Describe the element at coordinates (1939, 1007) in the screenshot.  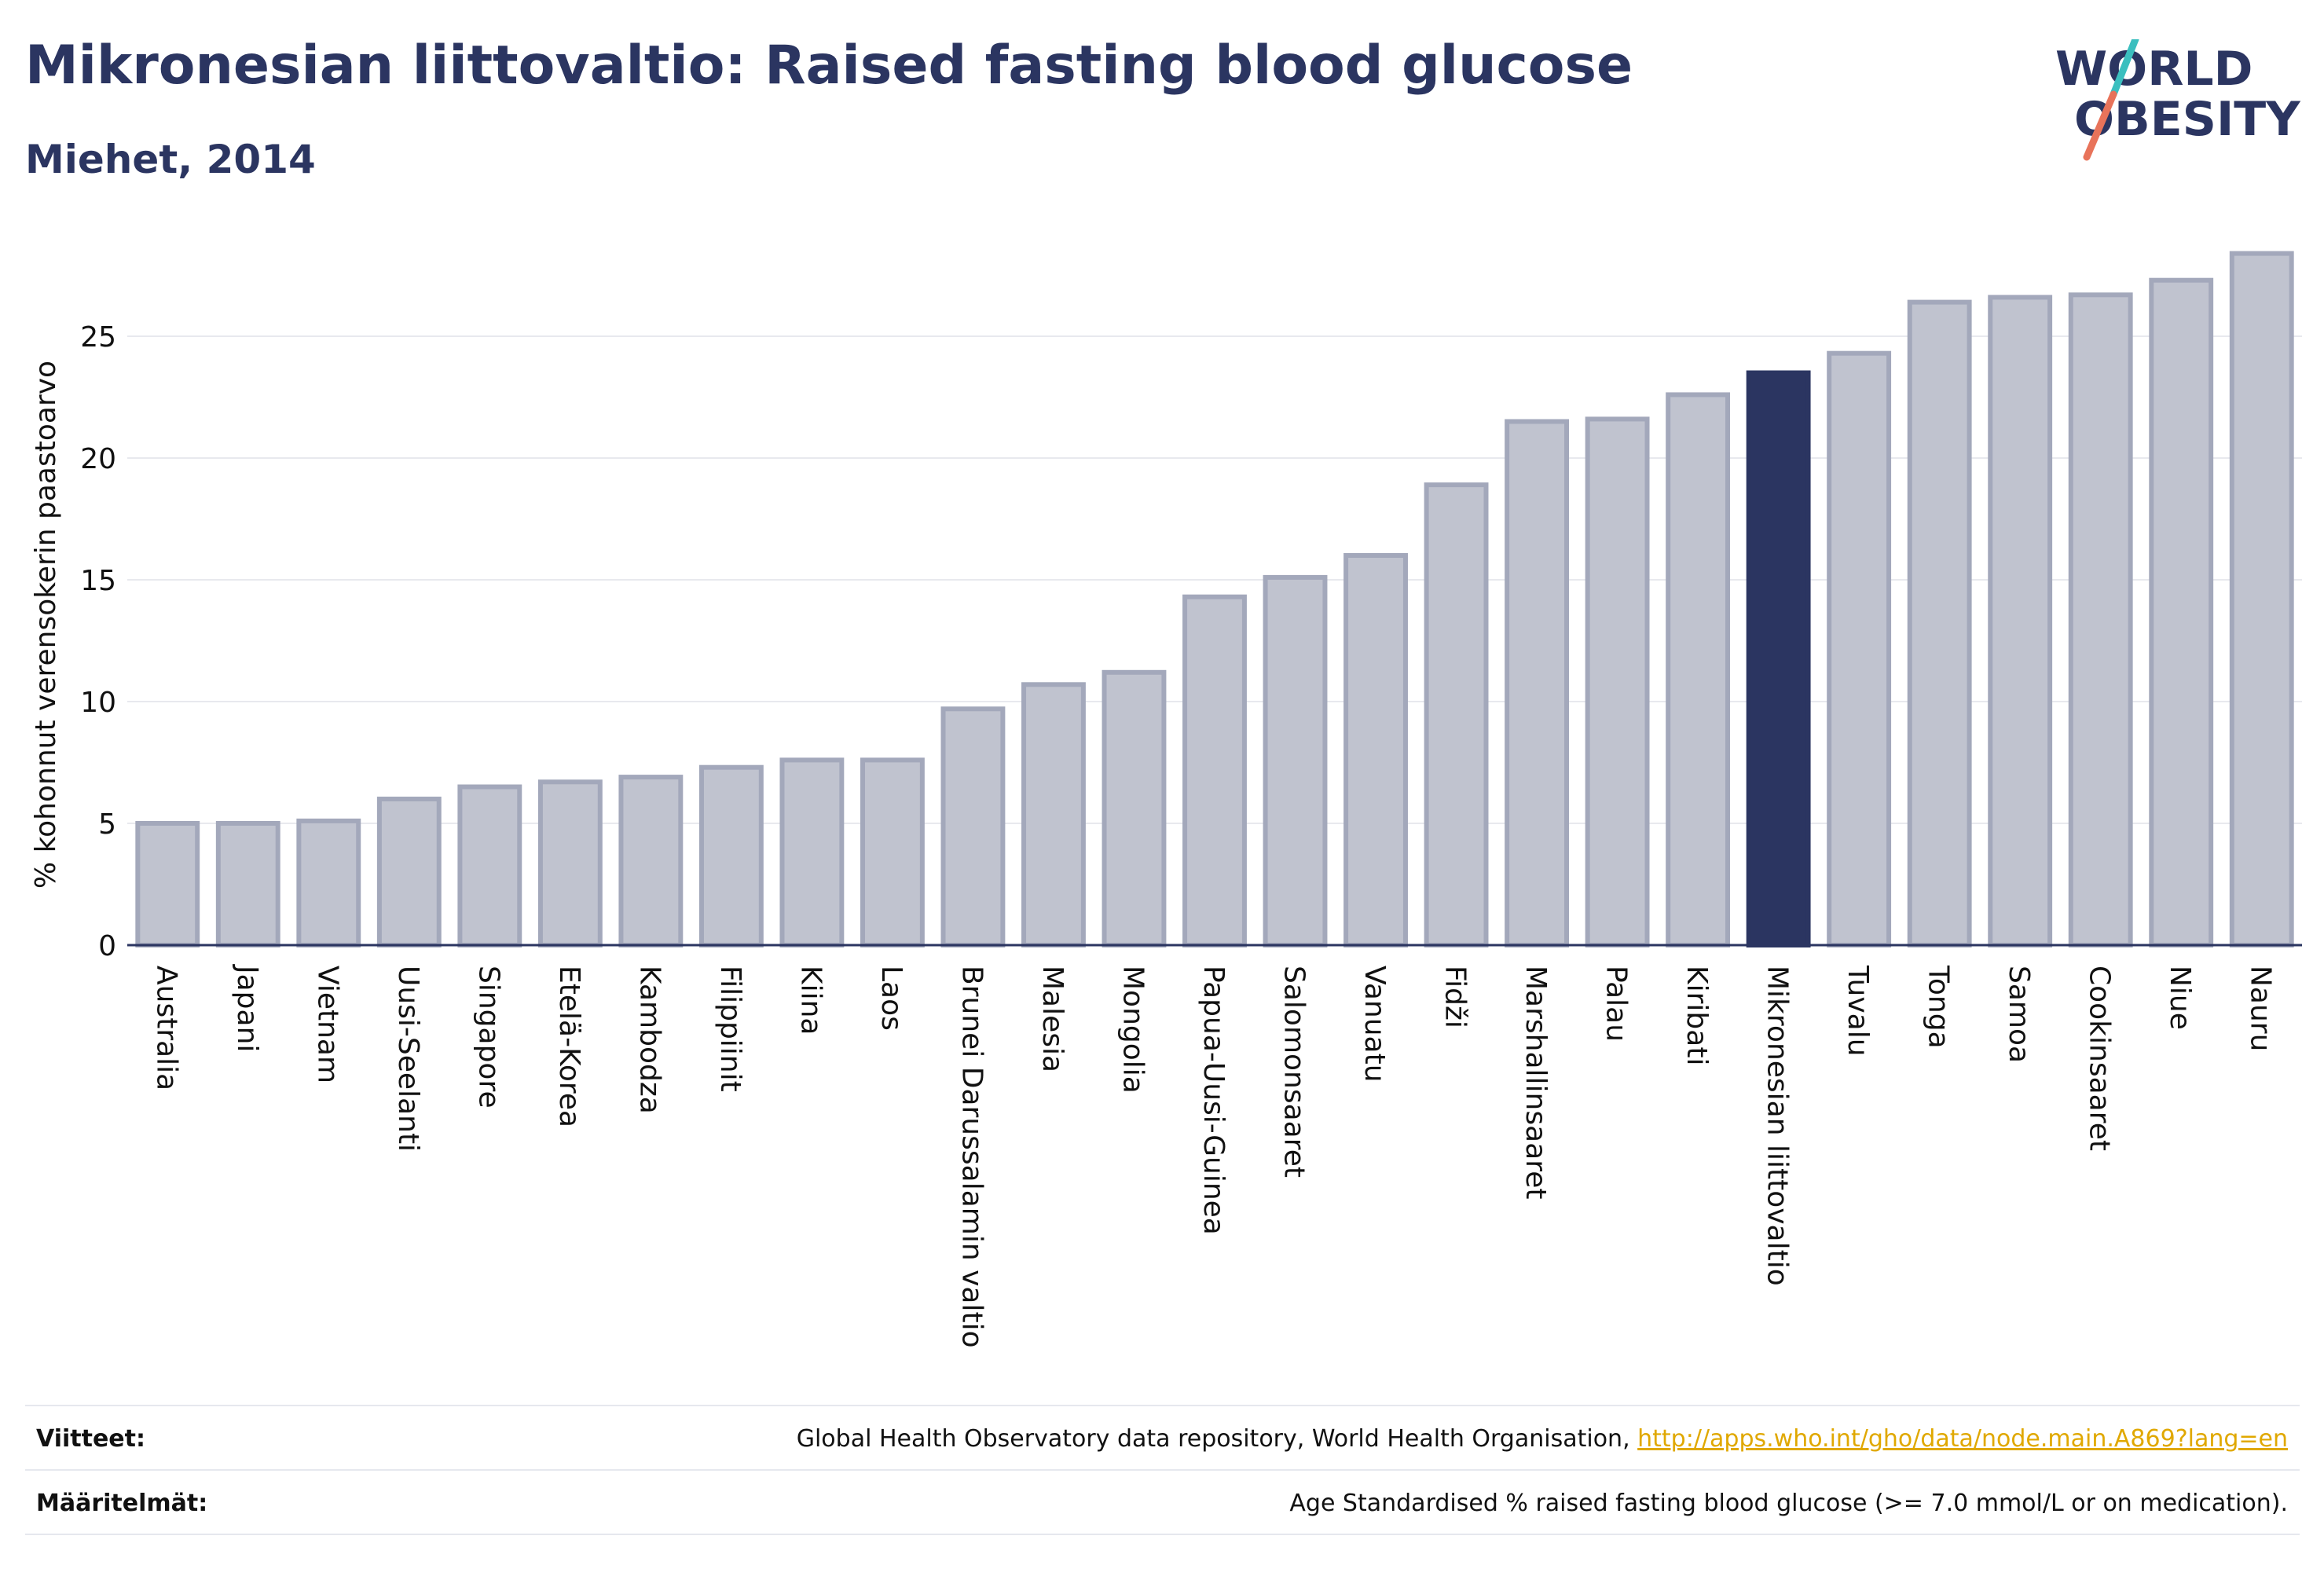
I see `x-tick-label: Tonga` at that location.